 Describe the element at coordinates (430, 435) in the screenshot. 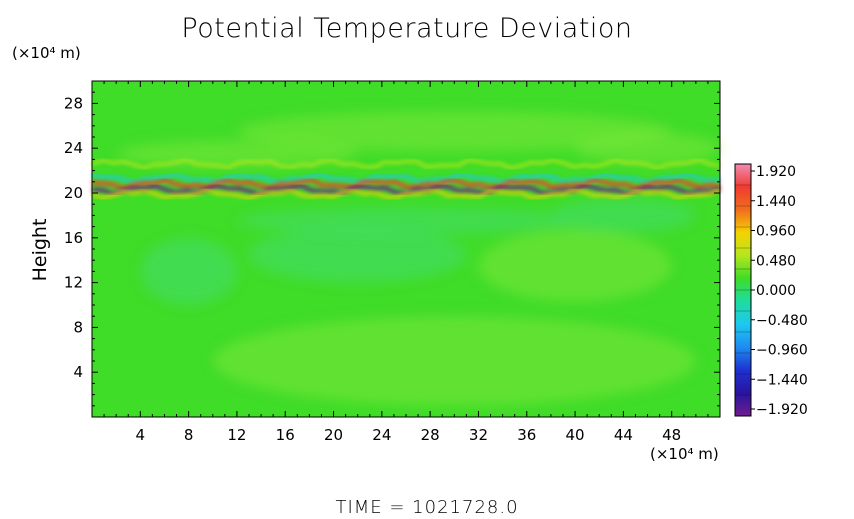

I see `x-tick-label: 28` at that location.